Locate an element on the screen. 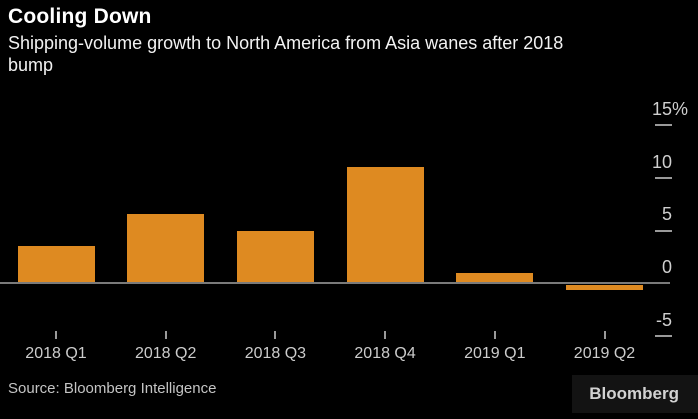 The image size is (698, 419). x-label-2018-q4: 2018 Q4 is located at coordinates (385, 353).